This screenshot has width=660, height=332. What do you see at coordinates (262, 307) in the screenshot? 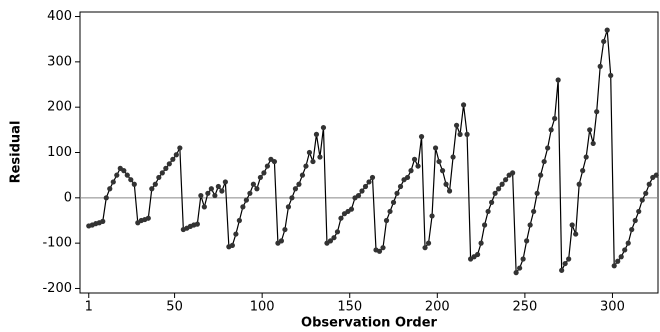
I see `x-tick-label: 100` at bounding box center [262, 307].